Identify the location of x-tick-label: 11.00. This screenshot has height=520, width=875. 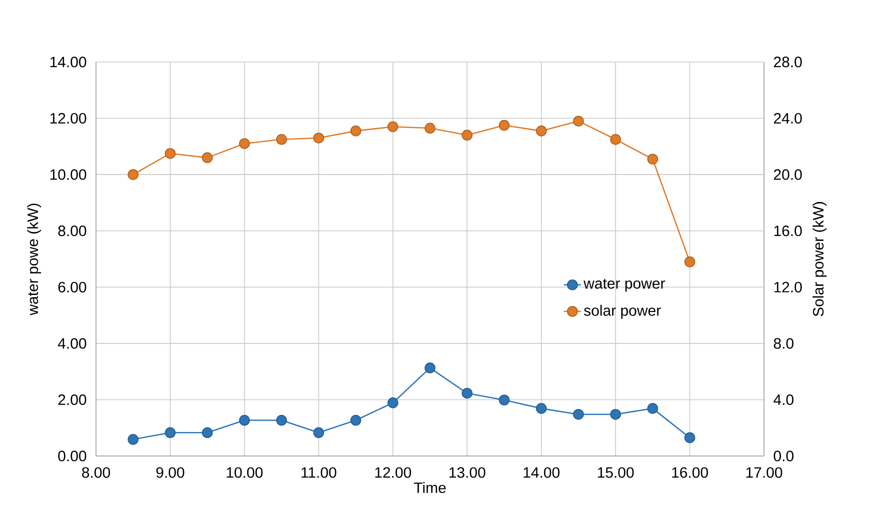
(319, 472).